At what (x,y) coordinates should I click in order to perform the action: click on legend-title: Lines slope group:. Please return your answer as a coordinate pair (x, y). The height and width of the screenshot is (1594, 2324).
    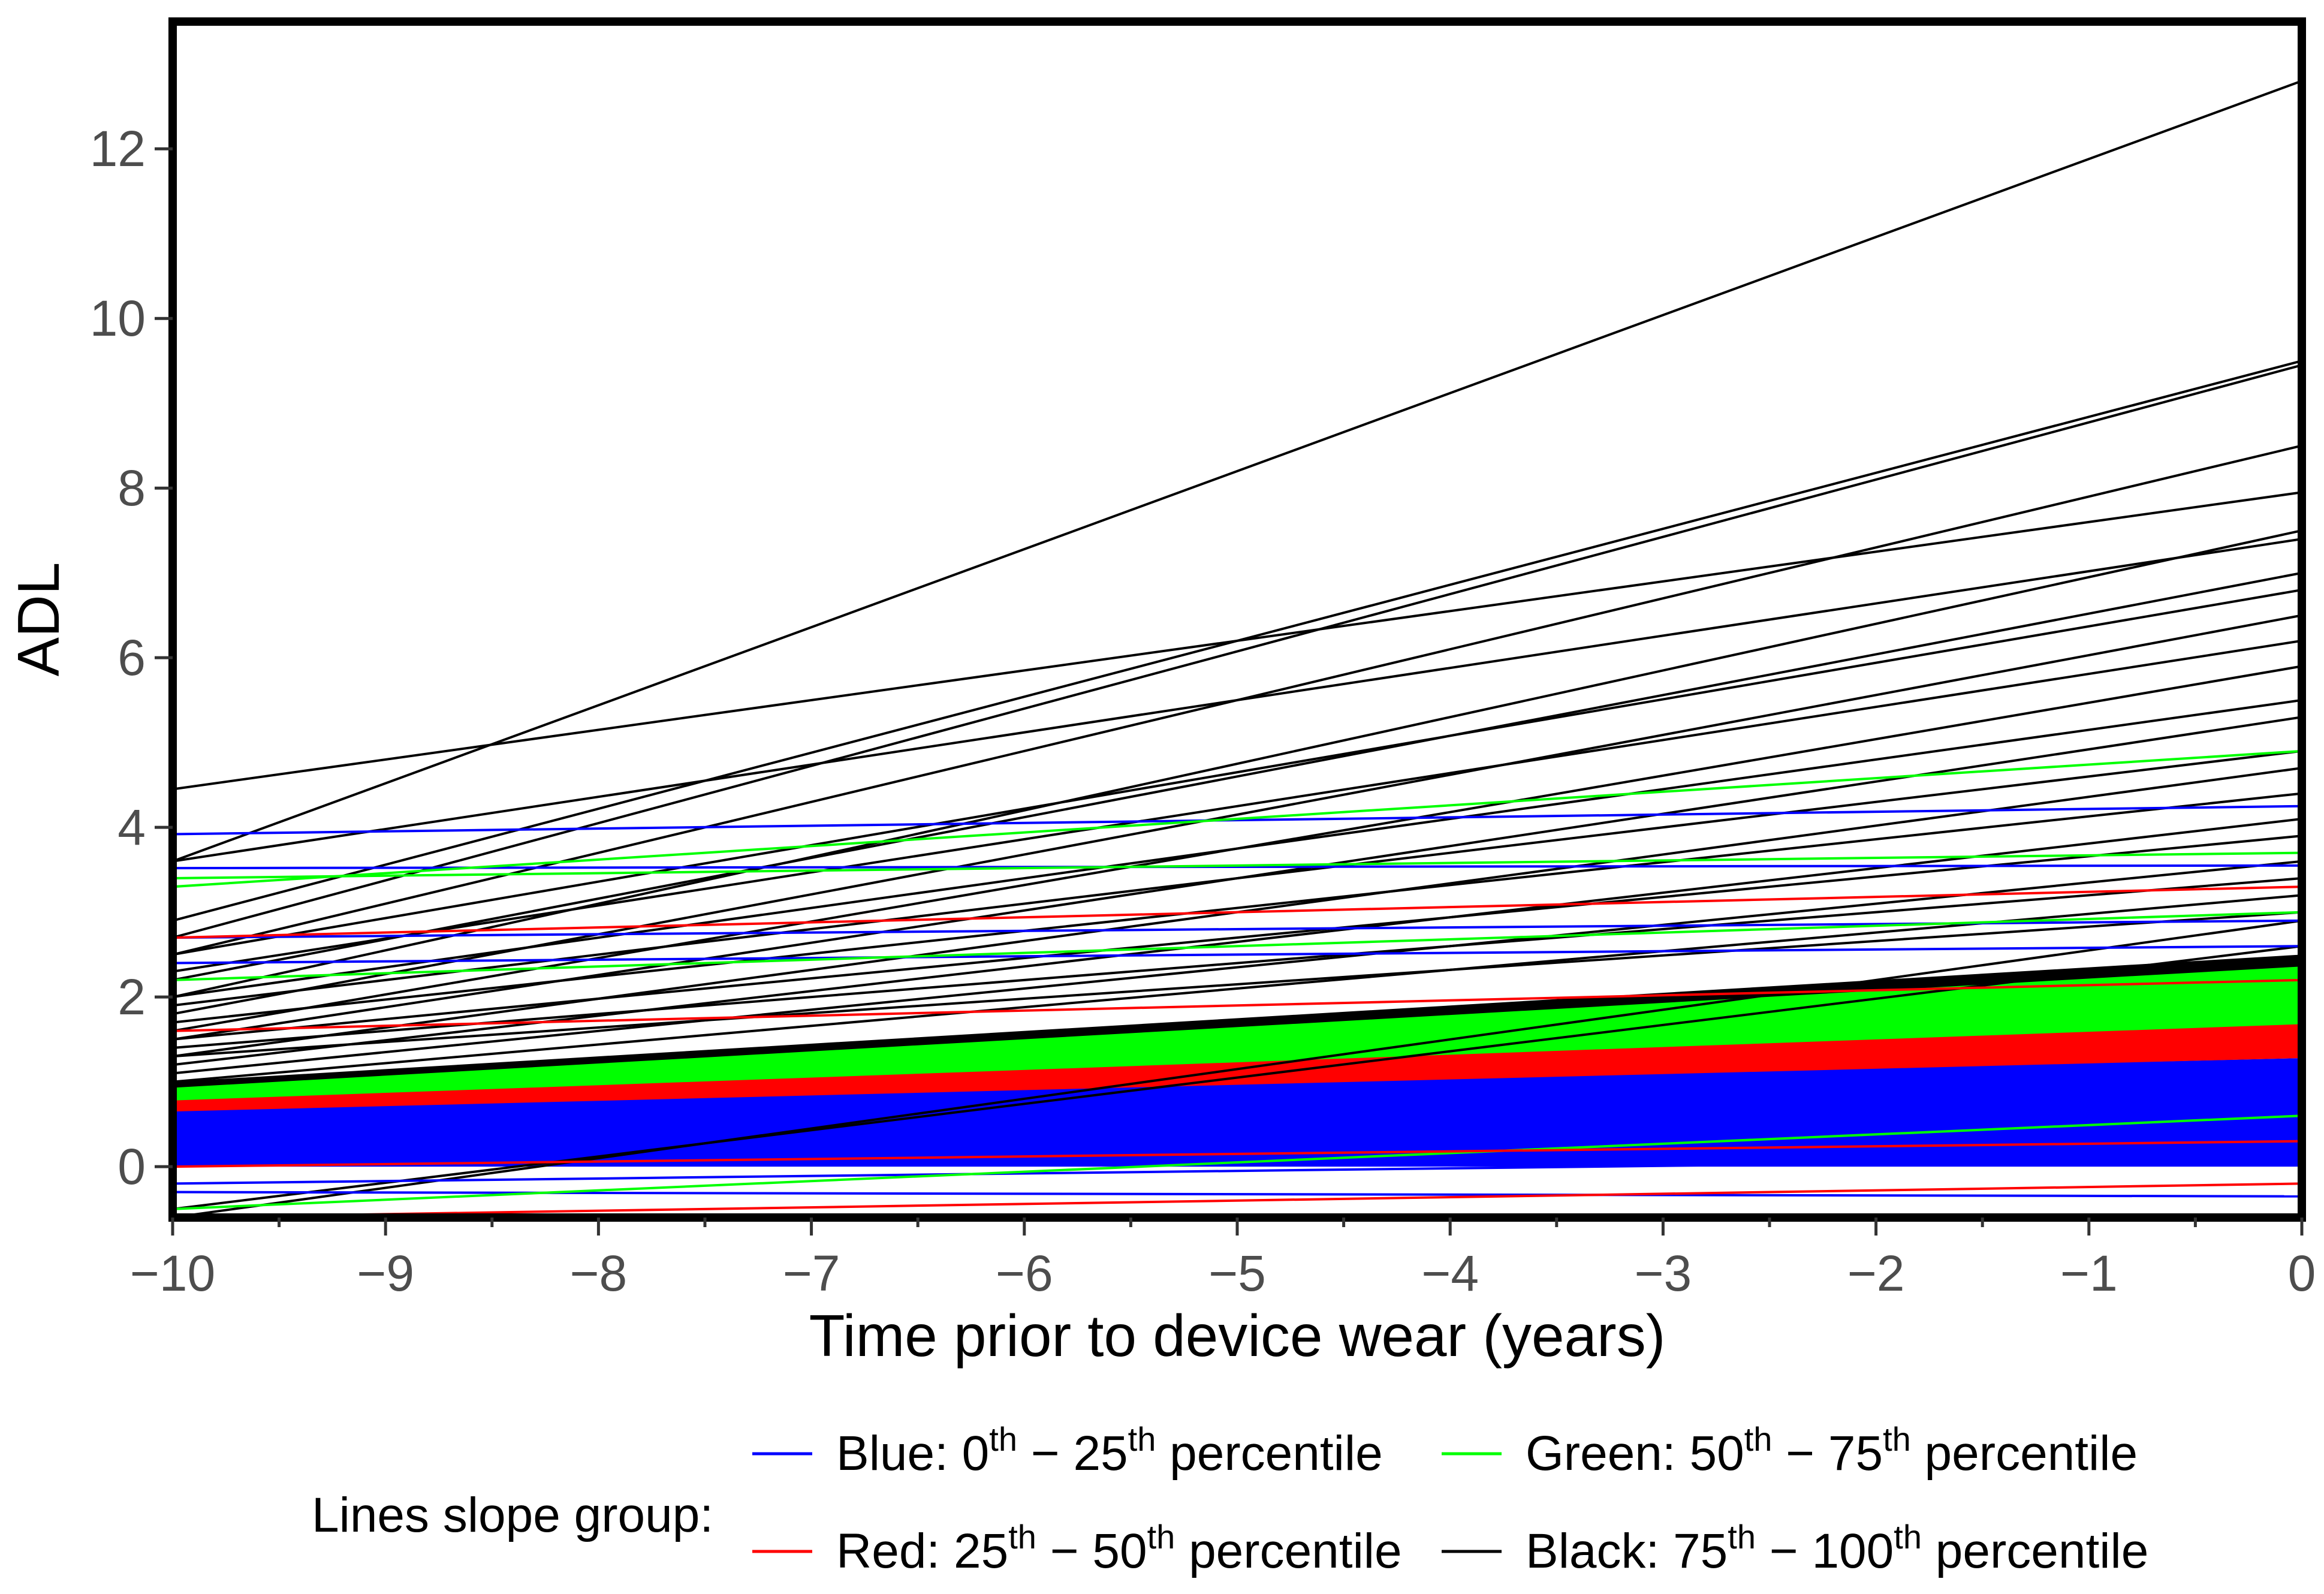
    Looking at the image, I should click on (512, 1515).